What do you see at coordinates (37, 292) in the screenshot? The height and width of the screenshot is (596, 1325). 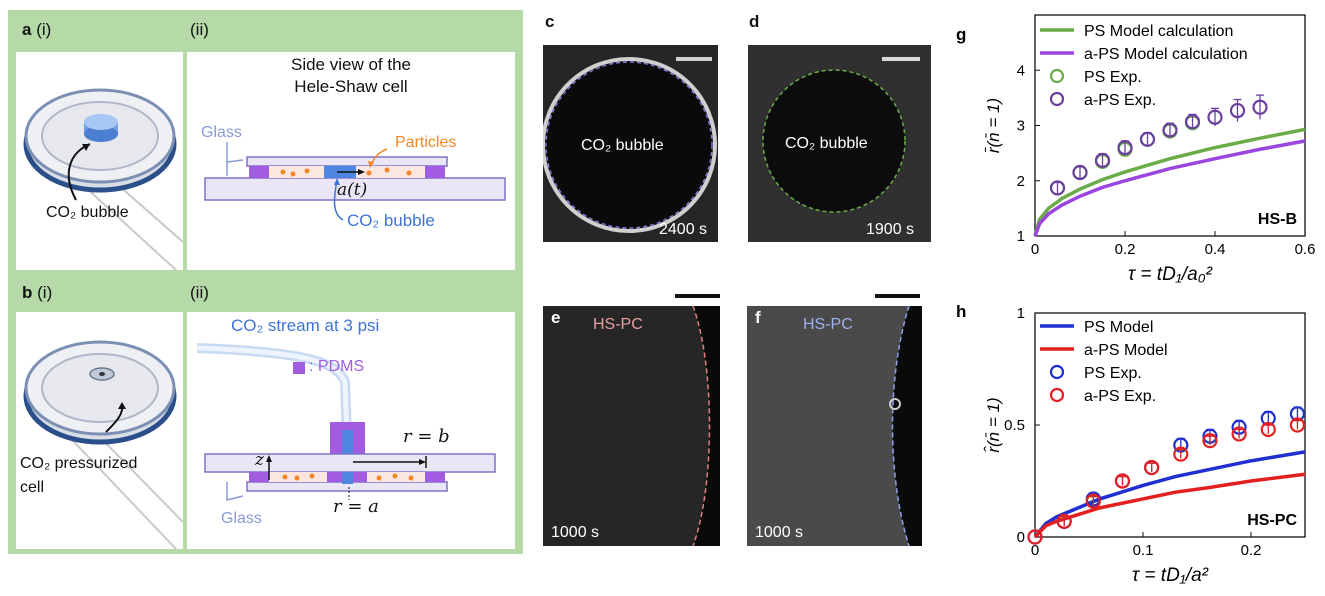 I see `panel-b-label: b (i)` at bounding box center [37, 292].